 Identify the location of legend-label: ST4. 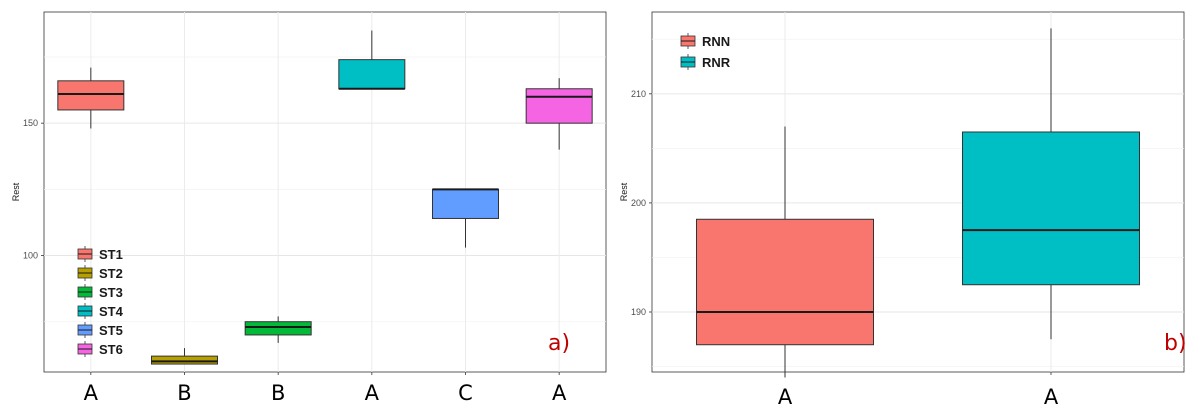
(111, 311).